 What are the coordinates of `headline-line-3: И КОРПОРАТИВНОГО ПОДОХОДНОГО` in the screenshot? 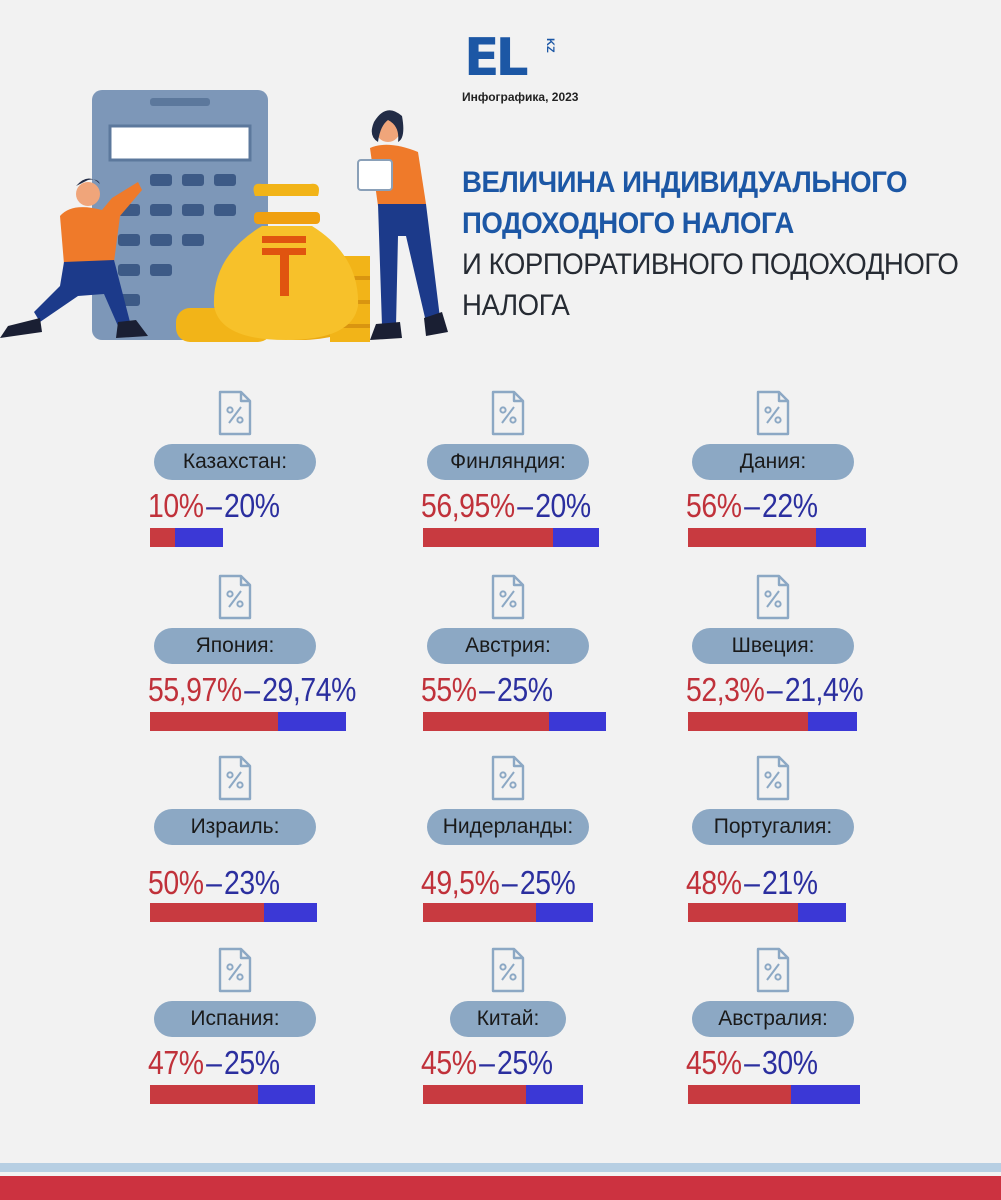 It's located at (710, 264).